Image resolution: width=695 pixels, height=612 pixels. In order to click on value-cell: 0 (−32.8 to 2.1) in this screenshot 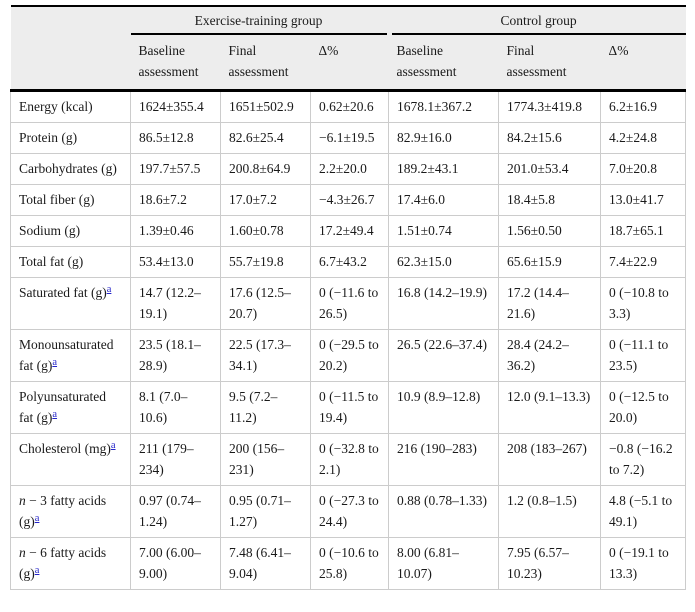, I will do `click(349, 459)`.